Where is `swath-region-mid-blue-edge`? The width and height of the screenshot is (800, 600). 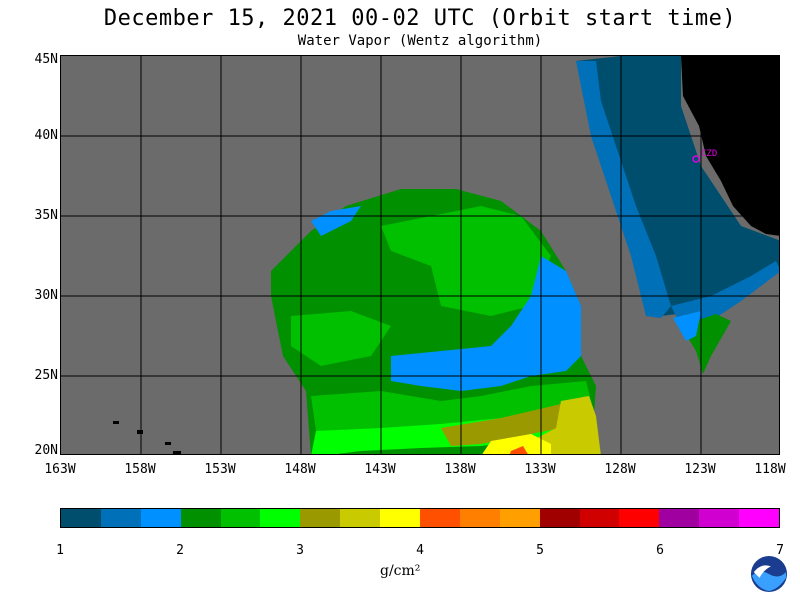
swath-region-mid-blue-edge is located at coordinates (623, 189).